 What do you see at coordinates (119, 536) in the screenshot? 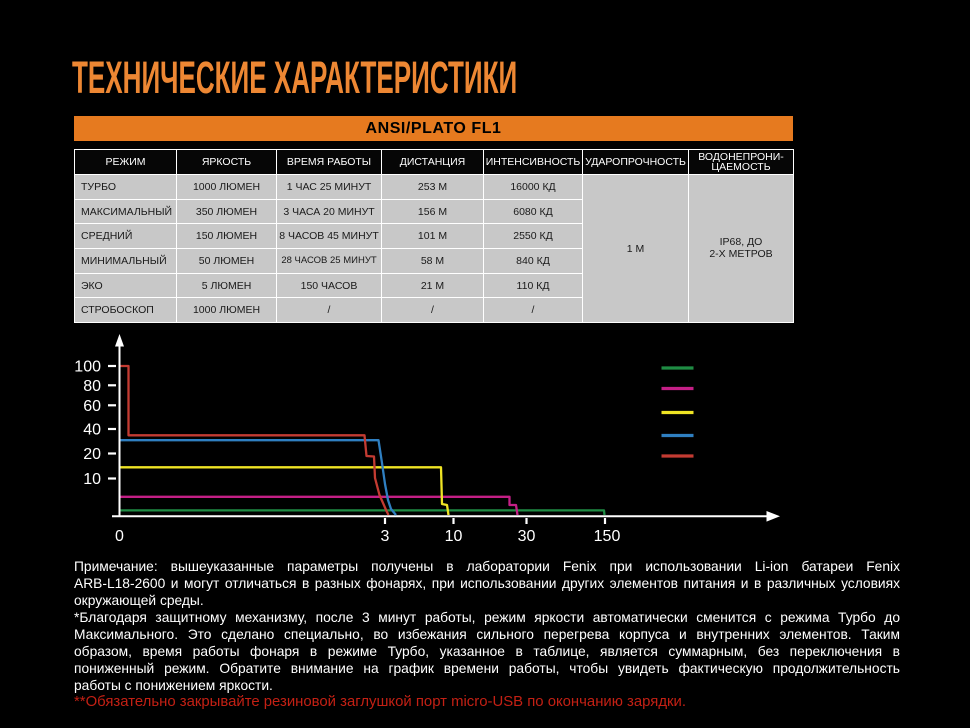
I see `svg-text: 0` at bounding box center [119, 536].